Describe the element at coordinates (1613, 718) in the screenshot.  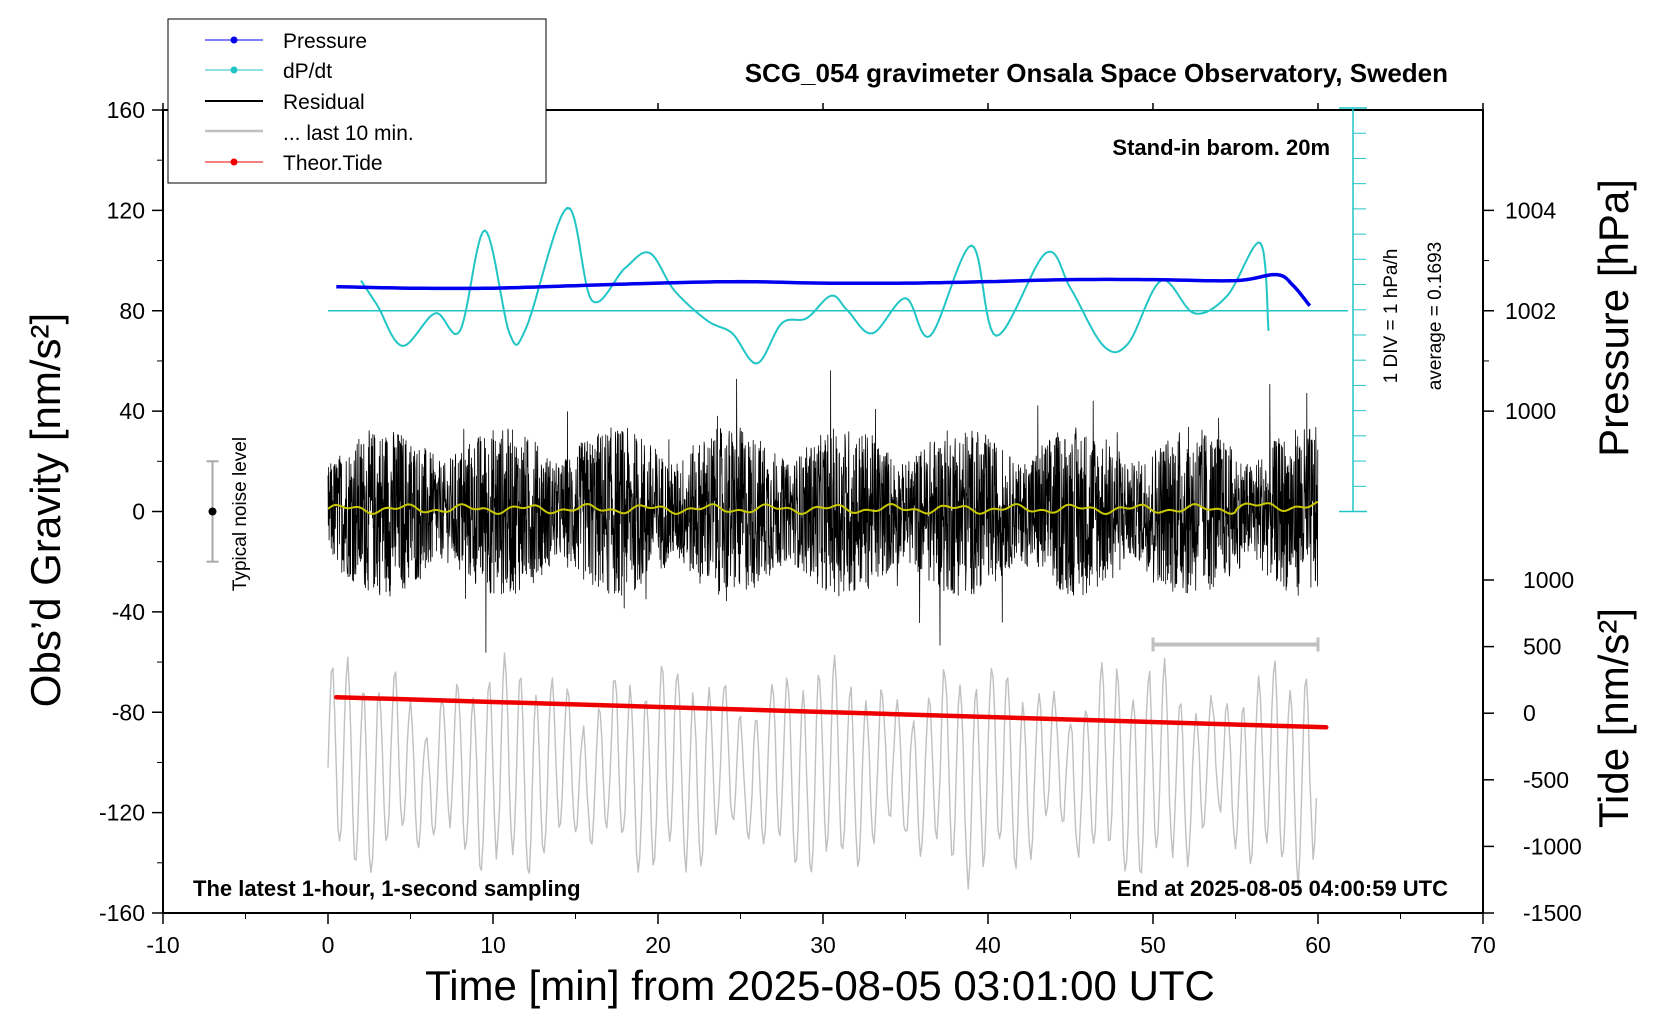
I see `y-axis-title-tide: Tide [nm/s²]` at that location.